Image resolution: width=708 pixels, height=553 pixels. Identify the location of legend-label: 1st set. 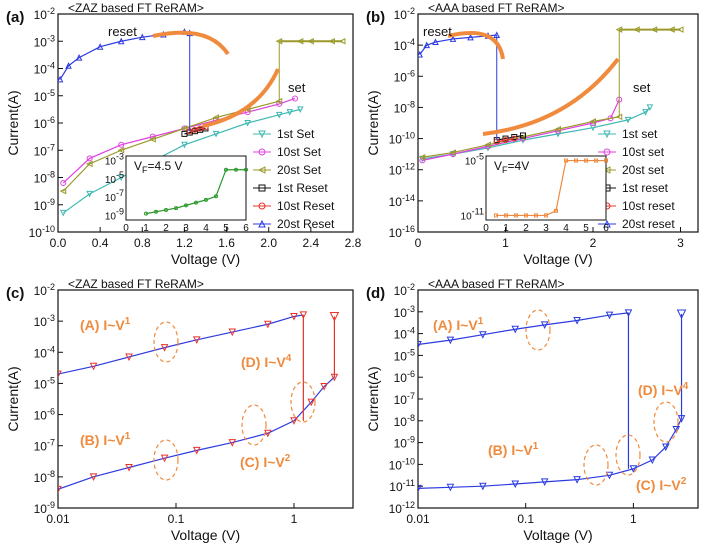
(640, 134).